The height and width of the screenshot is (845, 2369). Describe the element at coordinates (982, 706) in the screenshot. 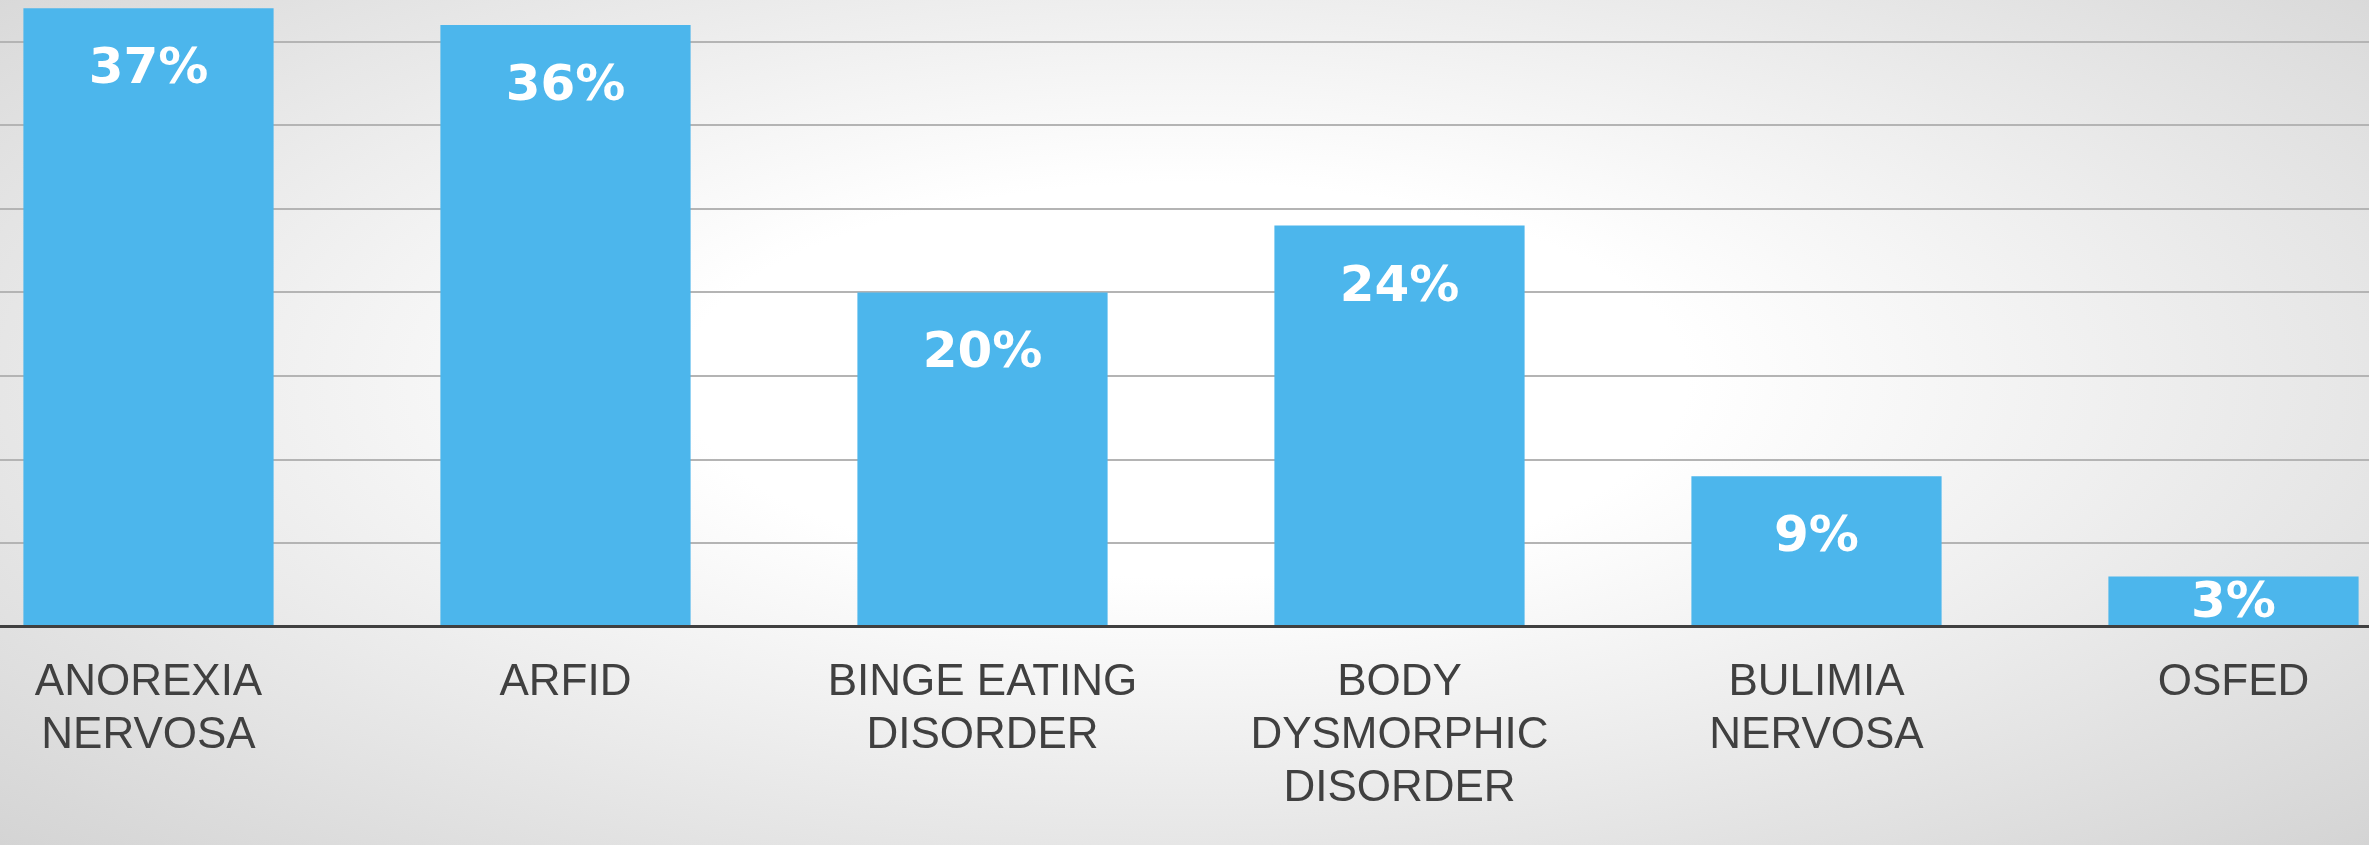

I see `x-tick-label: BINGE EATING DISORDER` at that location.